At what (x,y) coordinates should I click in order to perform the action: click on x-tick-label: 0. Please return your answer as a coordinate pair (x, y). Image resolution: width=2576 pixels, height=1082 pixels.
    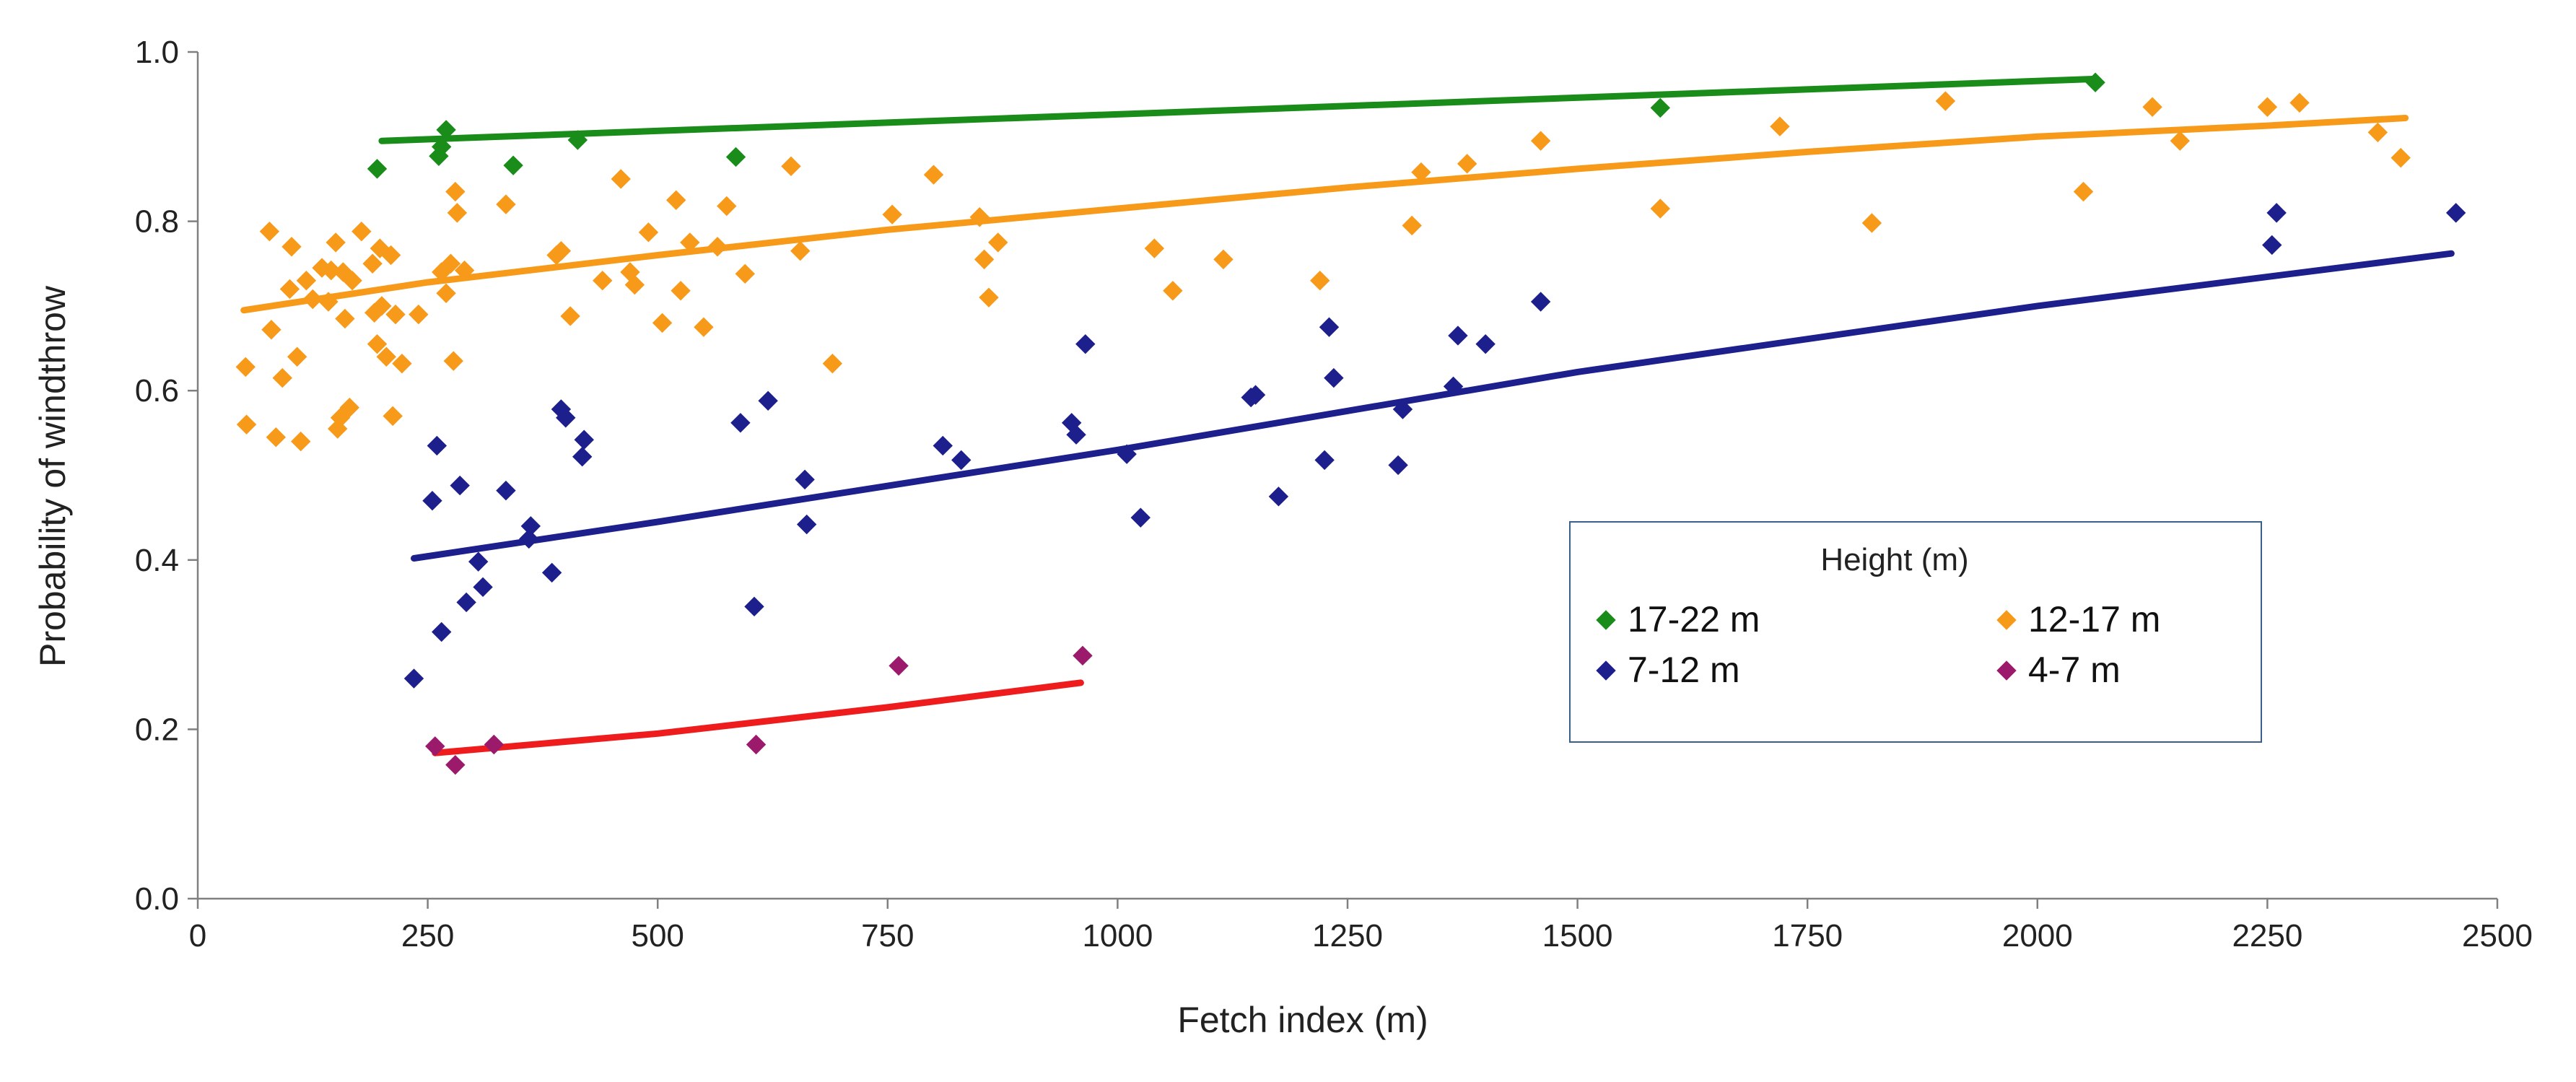
    Looking at the image, I should click on (197, 936).